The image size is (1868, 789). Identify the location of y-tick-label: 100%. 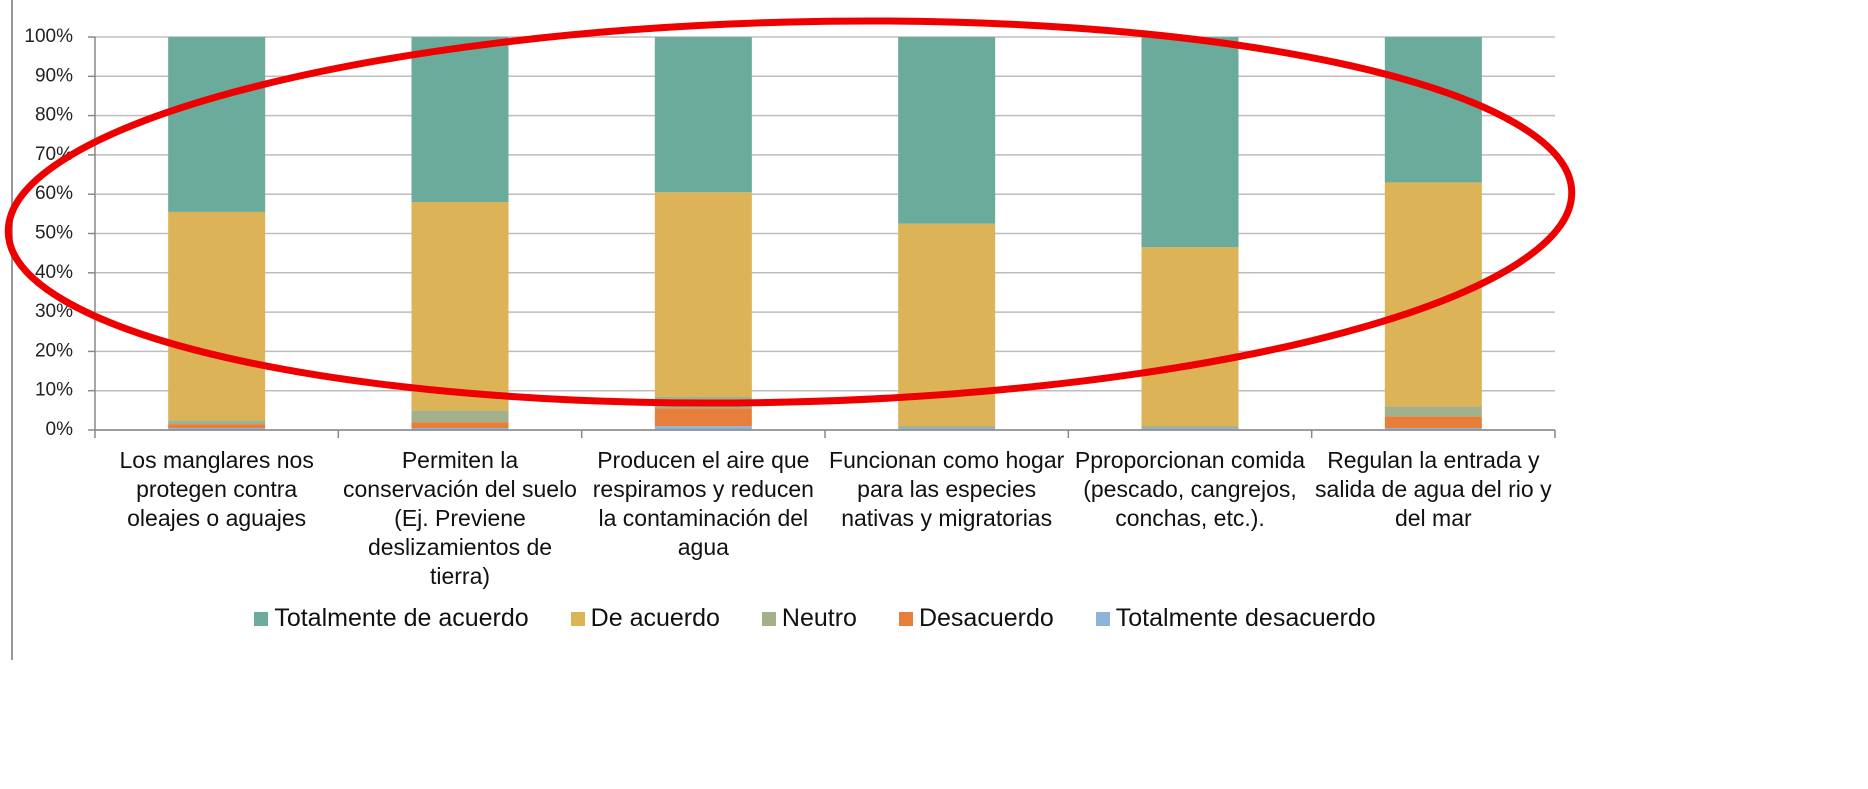
(48, 36).